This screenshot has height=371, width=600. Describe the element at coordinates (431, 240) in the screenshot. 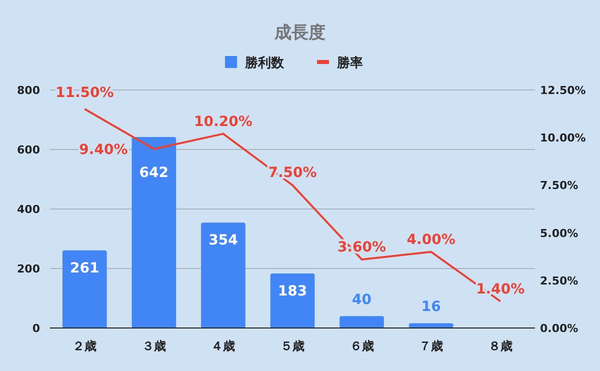

I see `data-label: 4.00%` at that location.